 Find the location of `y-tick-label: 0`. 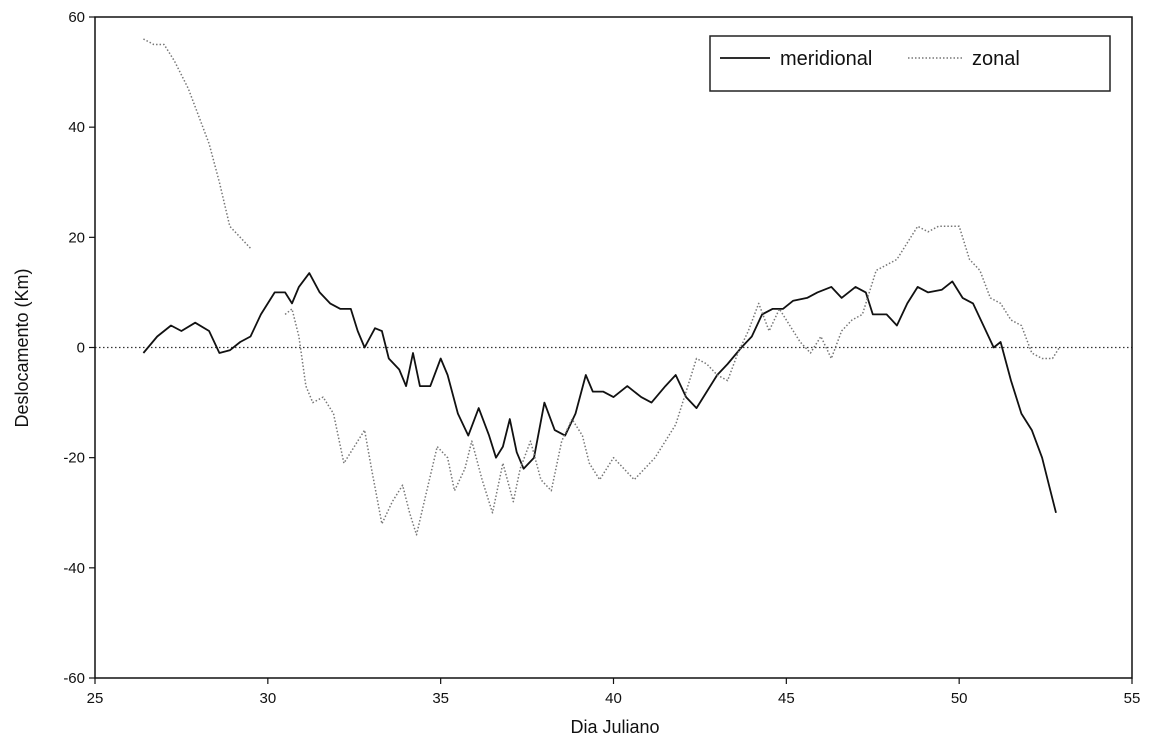

y-tick-label: 0 is located at coordinates (81, 348).